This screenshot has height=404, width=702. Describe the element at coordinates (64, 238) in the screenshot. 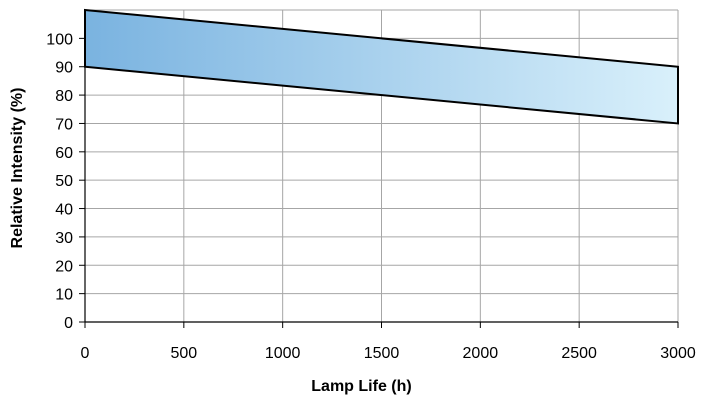

I see `y-tick-label: 30` at that location.